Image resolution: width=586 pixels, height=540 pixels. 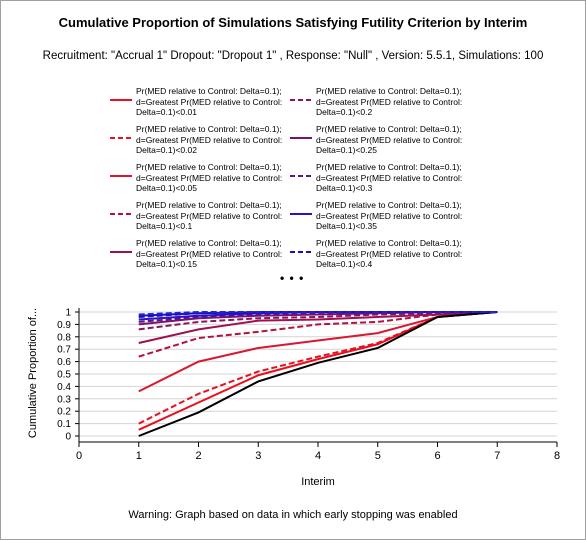 What do you see at coordinates (557, 456) in the screenshot?
I see `x-tick-label: 8` at bounding box center [557, 456].